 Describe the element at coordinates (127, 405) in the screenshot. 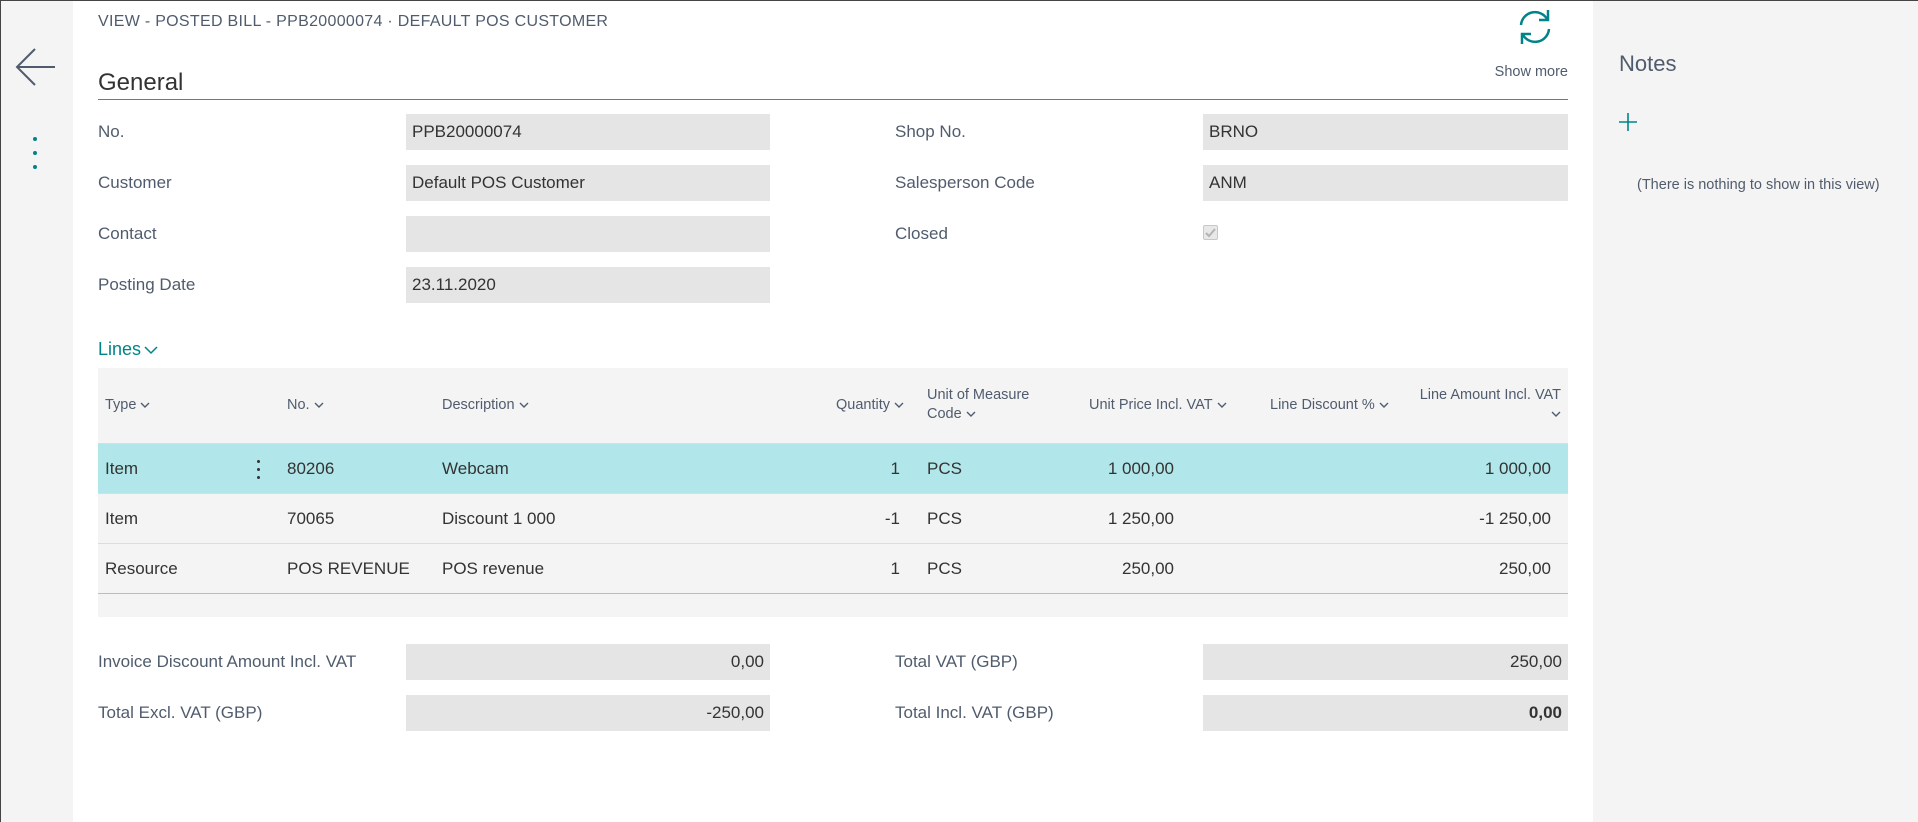

I see `column-header-type: Type` at that location.